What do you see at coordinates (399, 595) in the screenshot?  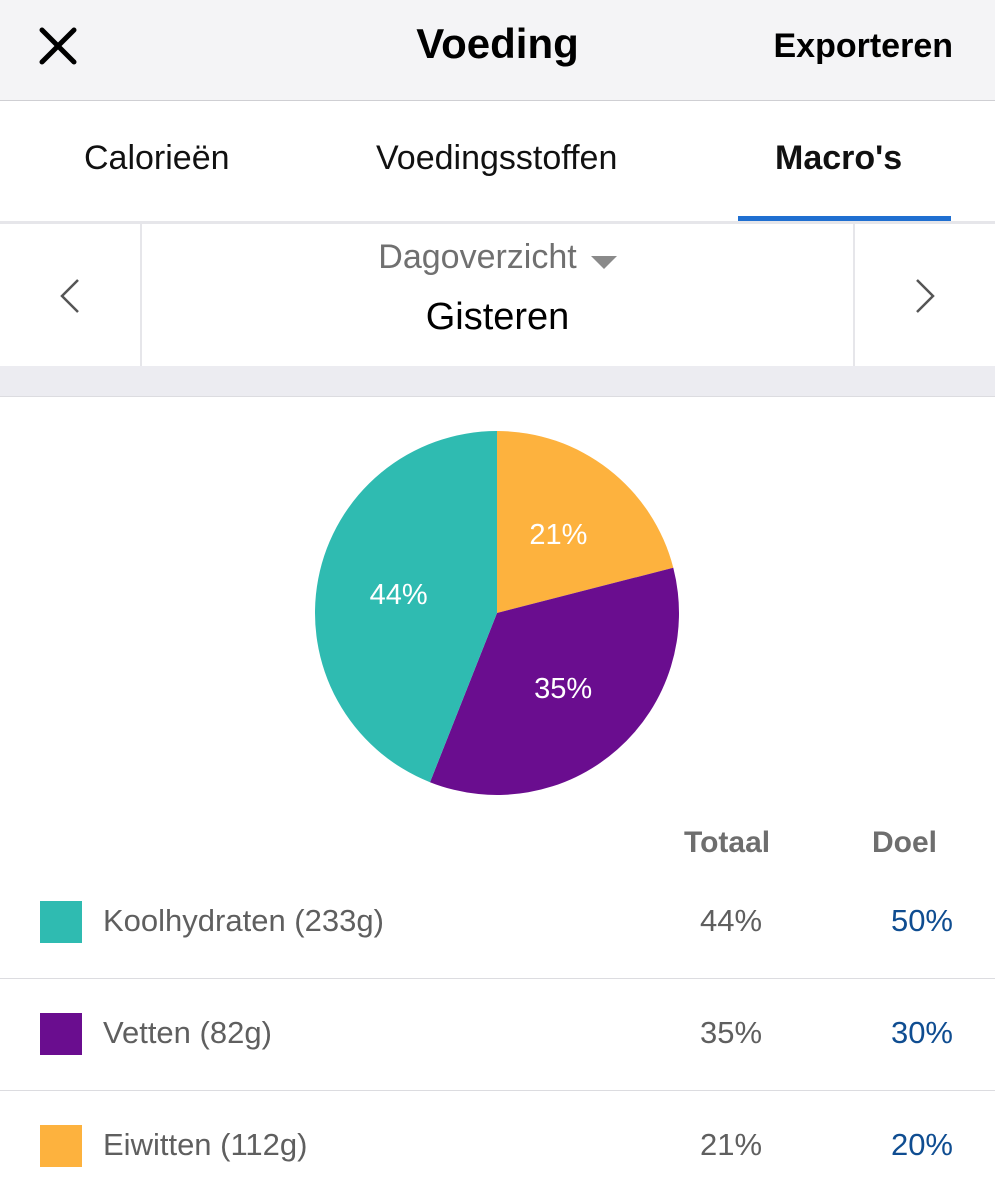 I see `pie-label-carbs: 44%` at bounding box center [399, 595].